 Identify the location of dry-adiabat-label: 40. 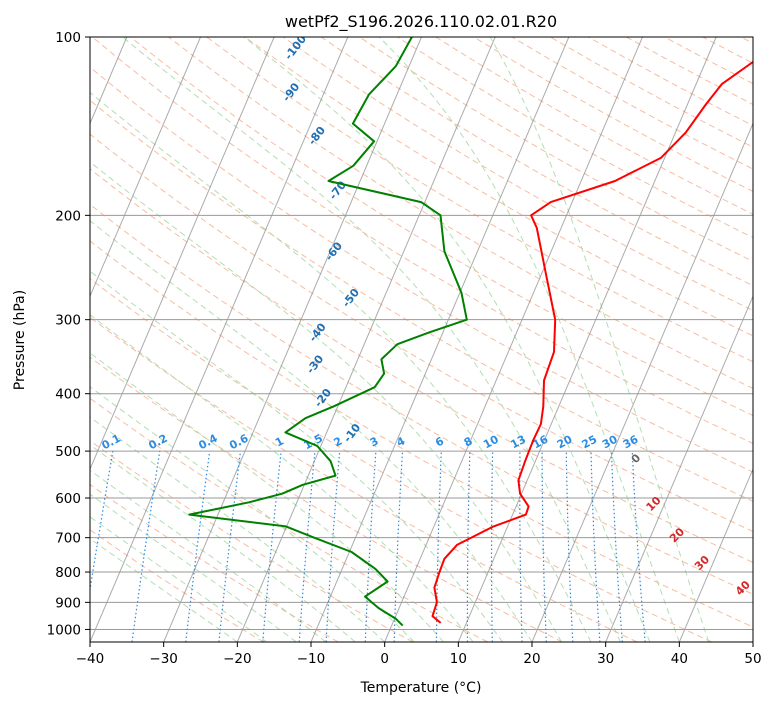
(743, 588).